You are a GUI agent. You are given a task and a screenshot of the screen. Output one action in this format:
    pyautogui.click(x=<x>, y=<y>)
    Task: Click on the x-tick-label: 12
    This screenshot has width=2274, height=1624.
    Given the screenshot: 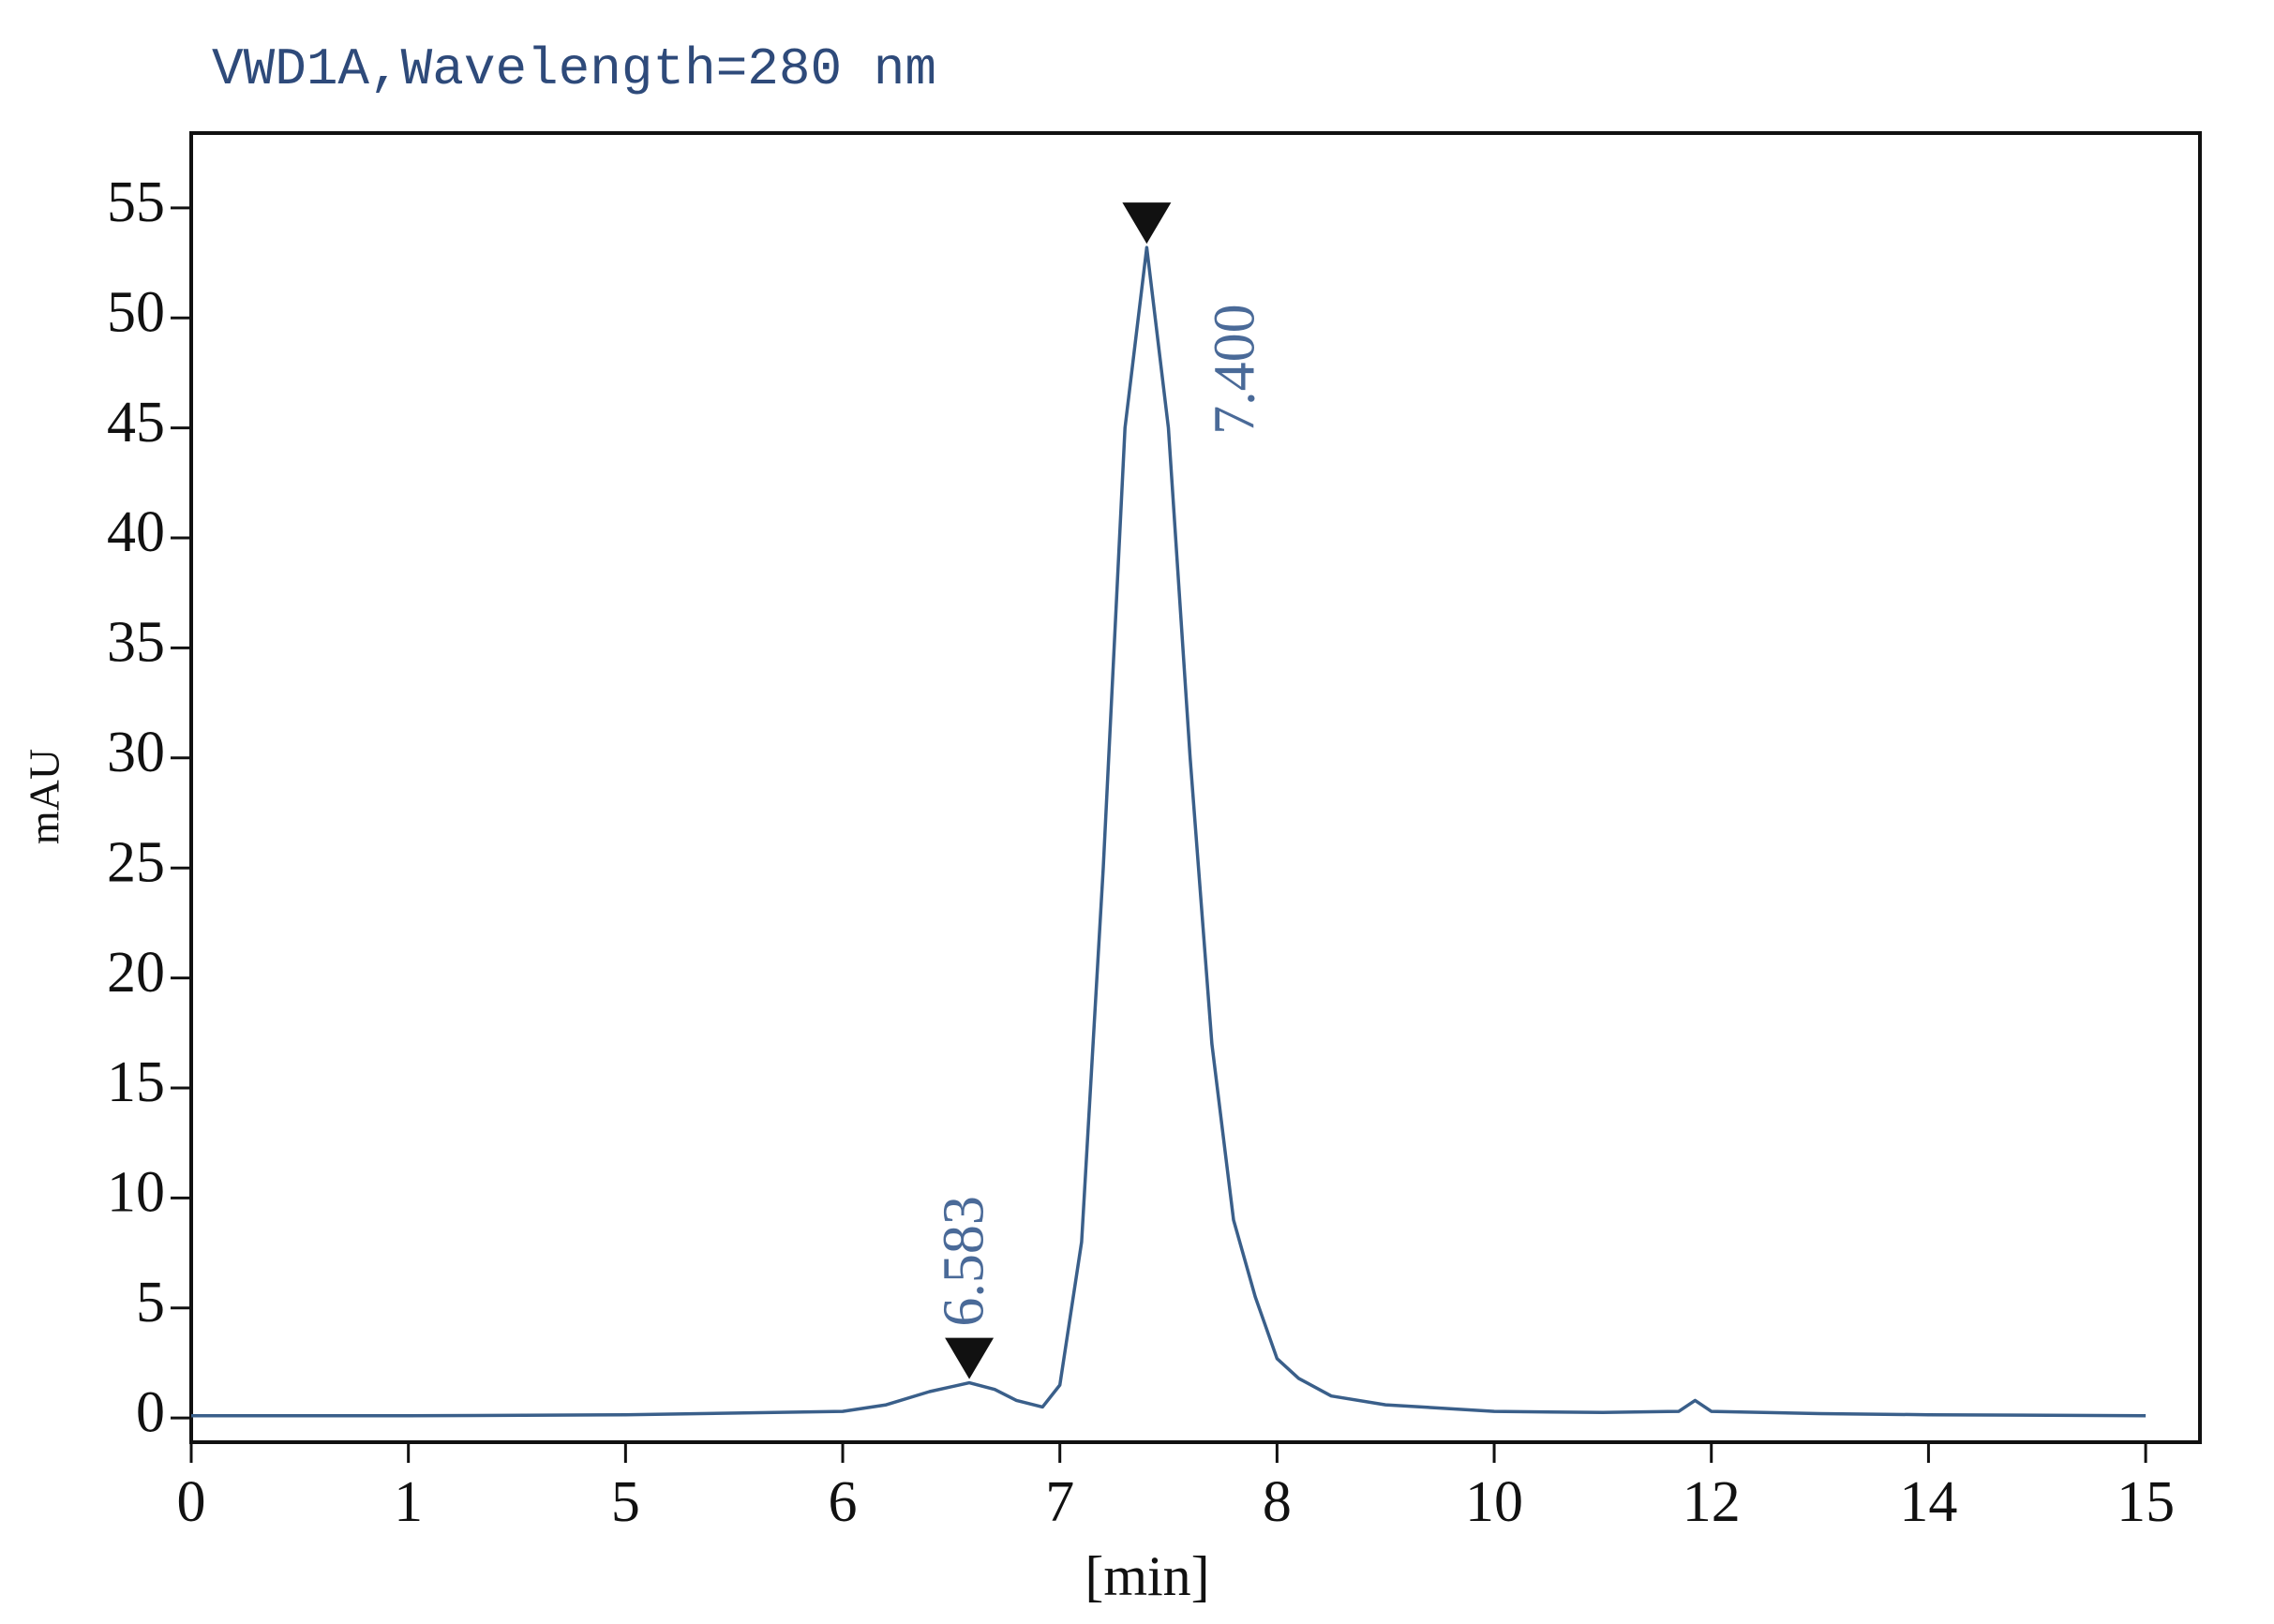 What is the action you would take?
    pyautogui.click(x=1712, y=1502)
    